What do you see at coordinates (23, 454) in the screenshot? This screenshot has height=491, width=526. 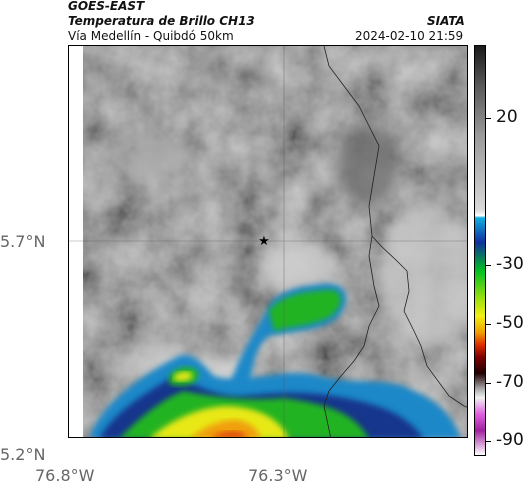 I see `lat-label-5-2: 5.2°N` at bounding box center [23, 454].